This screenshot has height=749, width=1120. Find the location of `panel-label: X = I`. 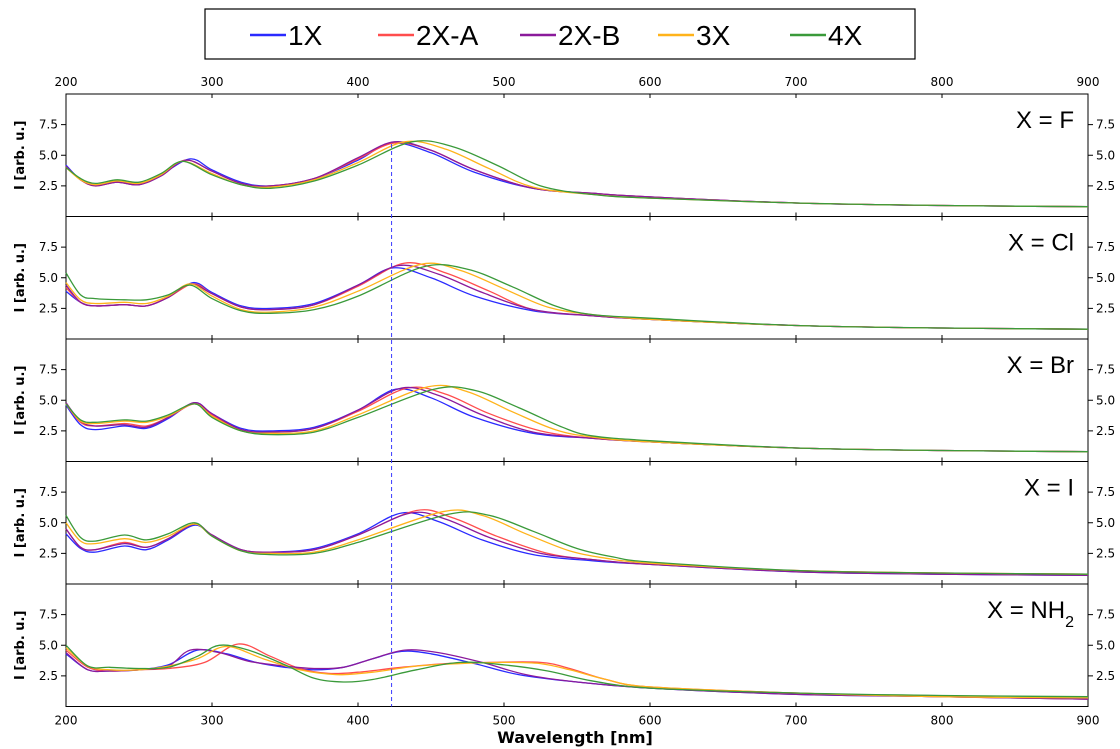

panel-label: X = I is located at coordinates (1049, 488).